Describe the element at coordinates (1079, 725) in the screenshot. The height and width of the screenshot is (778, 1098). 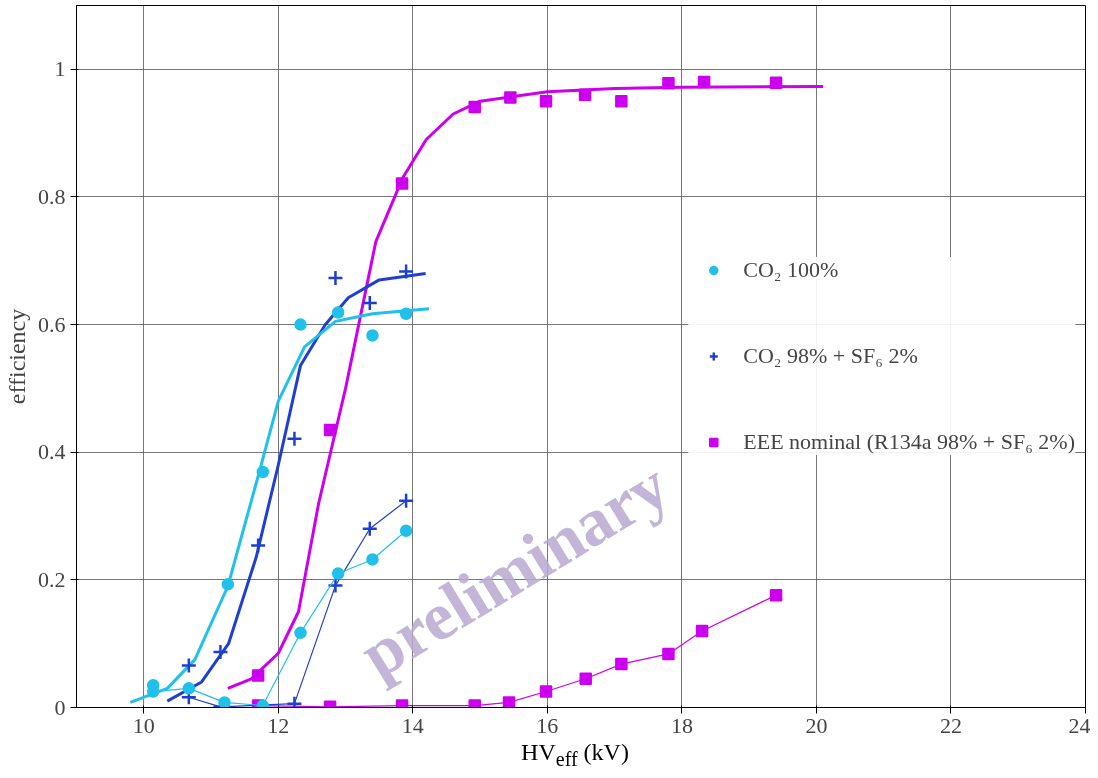
I see `x-tick-label: 24` at that location.